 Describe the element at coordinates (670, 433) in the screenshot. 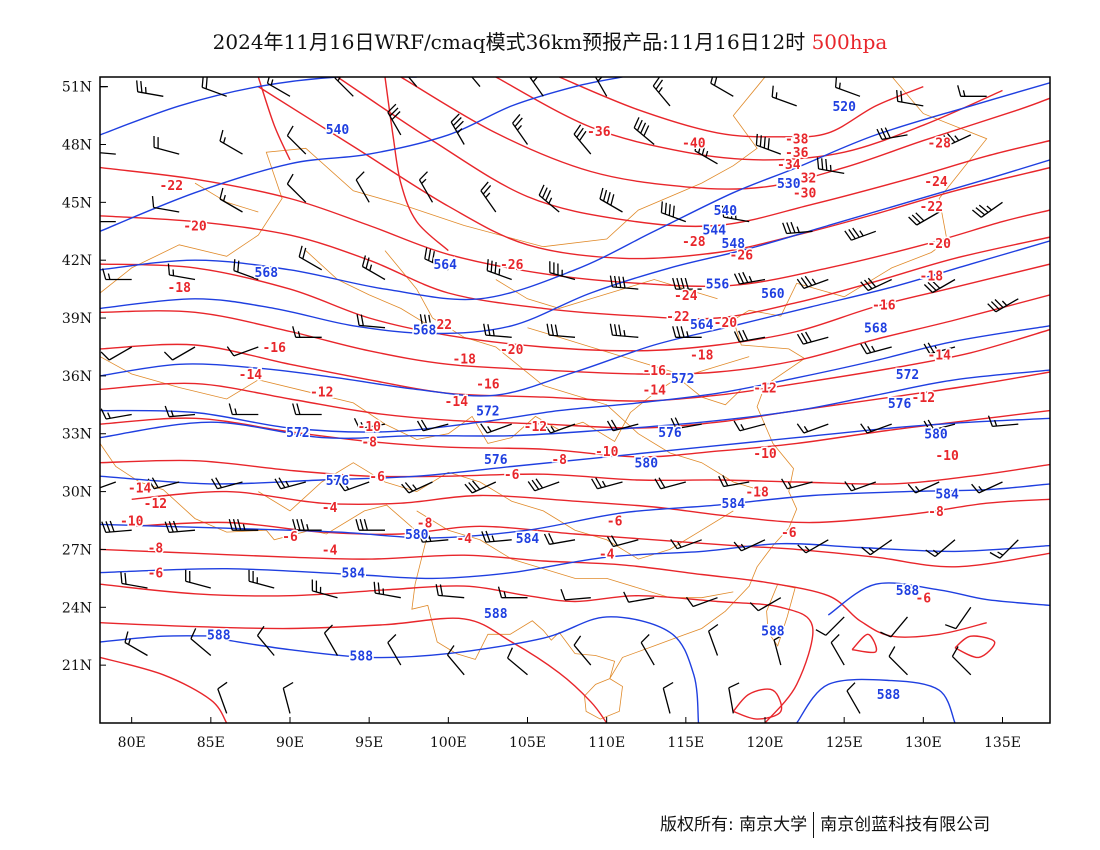

I see `height-contour-label: 576` at that location.